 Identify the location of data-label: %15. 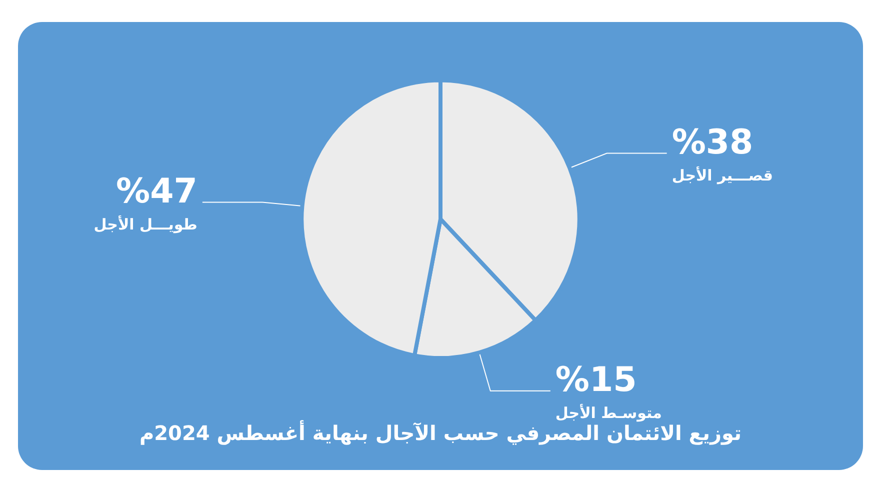
(596, 380).